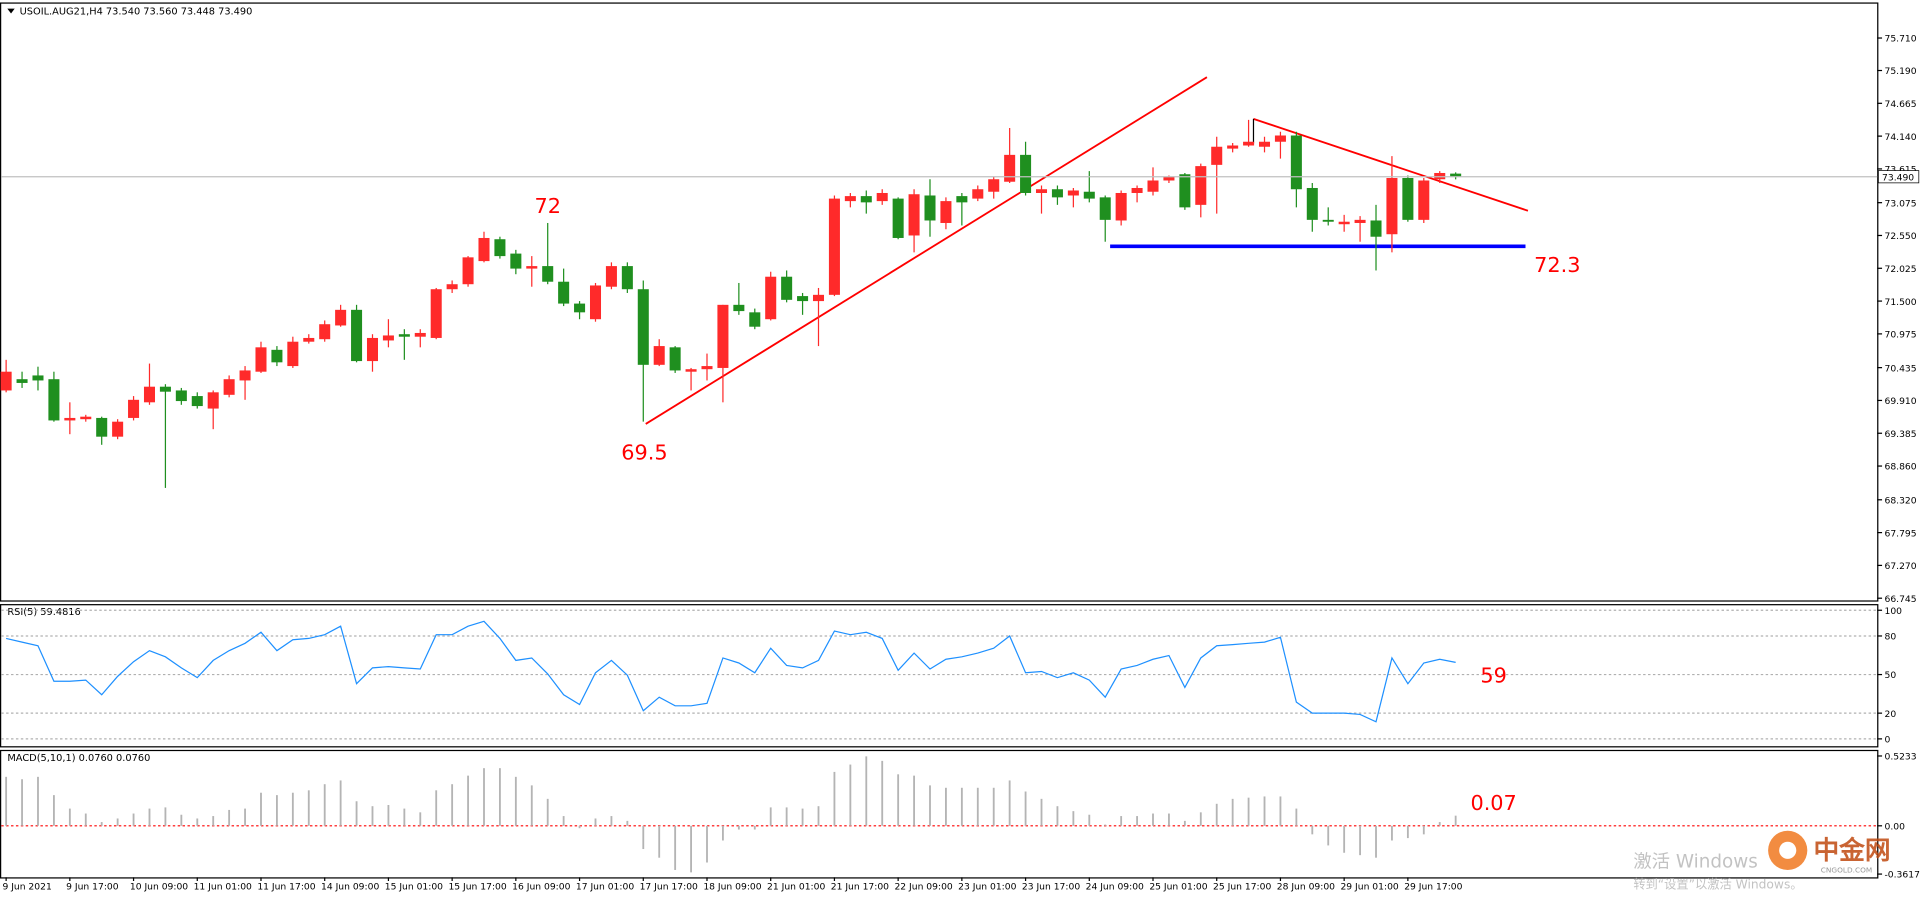  Describe the element at coordinates (11, 11) in the screenshot. I see `symbol-menu-icon` at that location.